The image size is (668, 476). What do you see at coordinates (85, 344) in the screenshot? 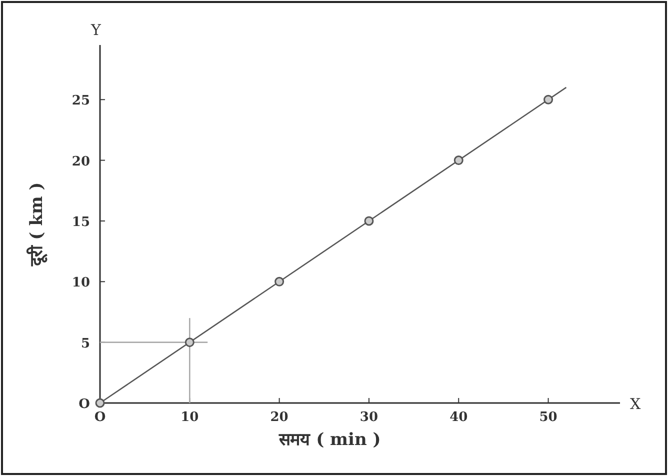
I see `y-tick-label: 5` at bounding box center [85, 344].